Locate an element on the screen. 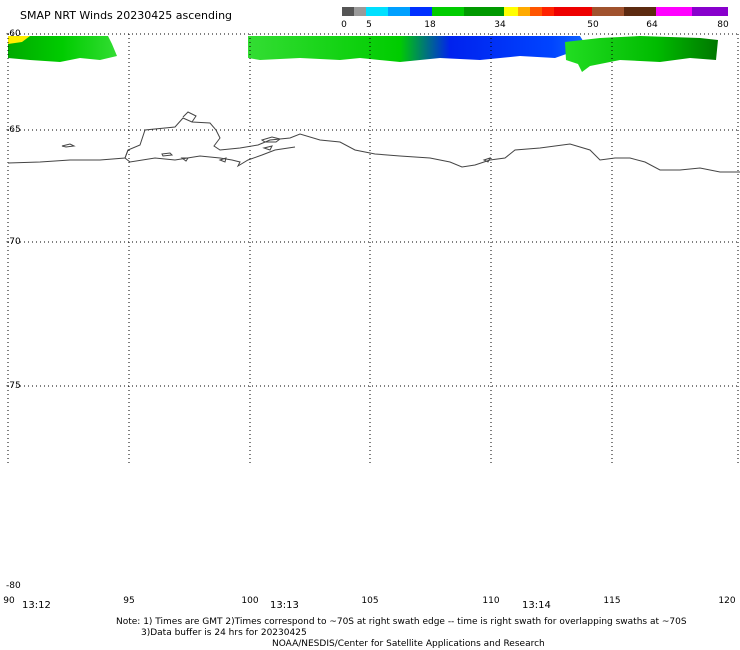  colorbar-label: 5 is located at coordinates (369, 25).